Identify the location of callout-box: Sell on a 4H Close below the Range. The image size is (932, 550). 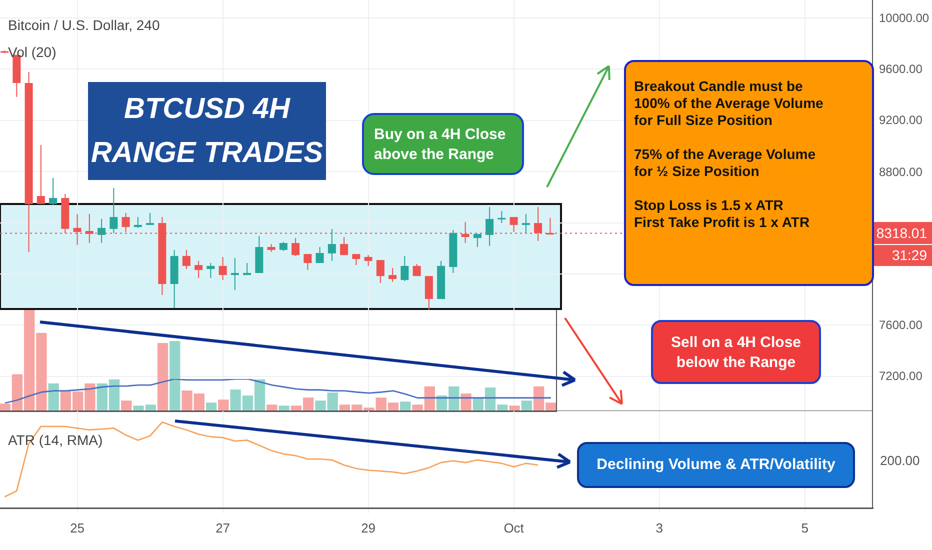
(736, 352).